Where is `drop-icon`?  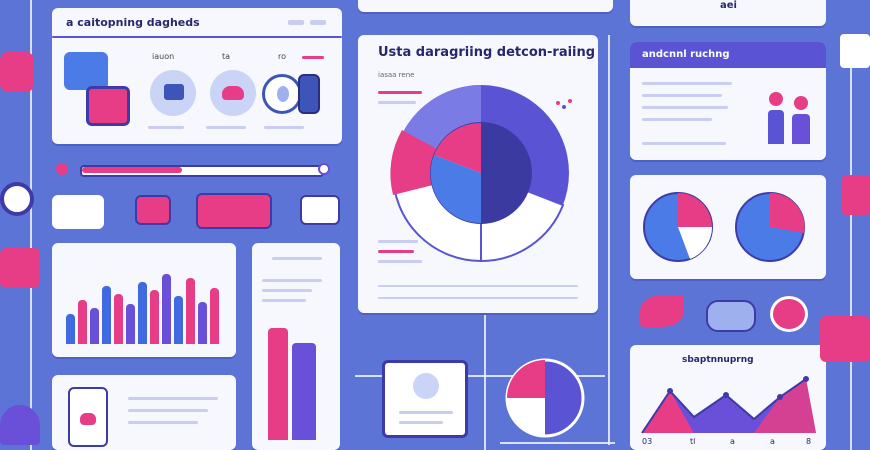
drop-icon is located at coordinates (282, 94).